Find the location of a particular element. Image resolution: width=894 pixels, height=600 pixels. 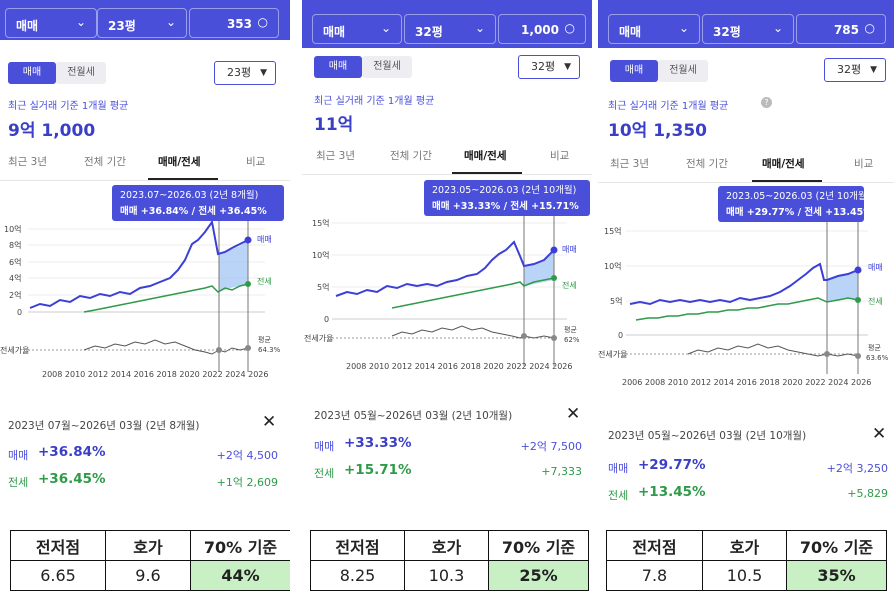

ratio-end-dot is located at coordinates (248, 348).